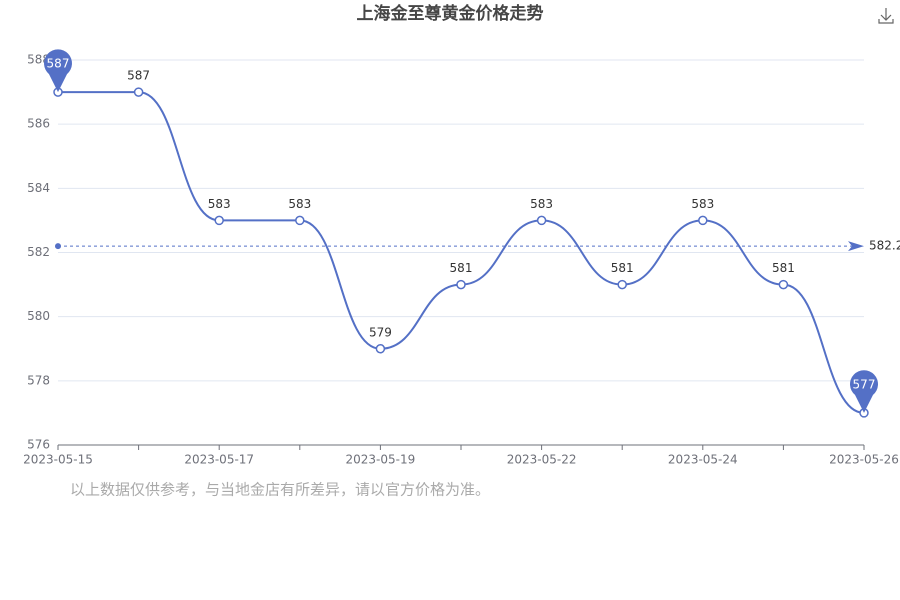 This screenshot has width=900, height=600. What do you see at coordinates (58, 64) in the screenshot?
I see `mark-pin-label: 587` at bounding box center [58, 64].